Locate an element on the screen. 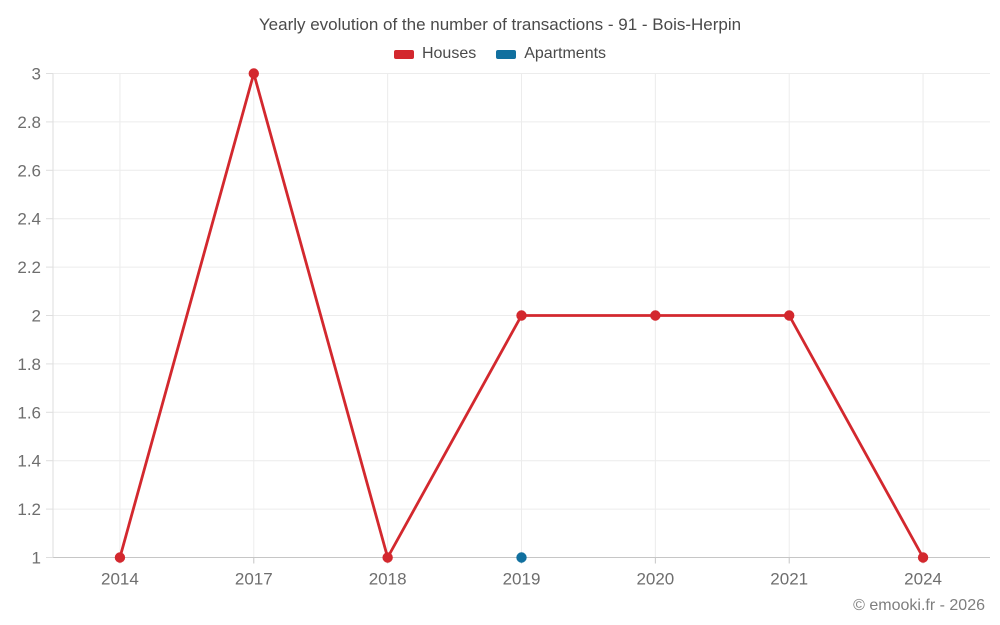 This screenshot has width=1000, height=625. apartments-legend-swatch-icon is located at coordinates (506, 54).